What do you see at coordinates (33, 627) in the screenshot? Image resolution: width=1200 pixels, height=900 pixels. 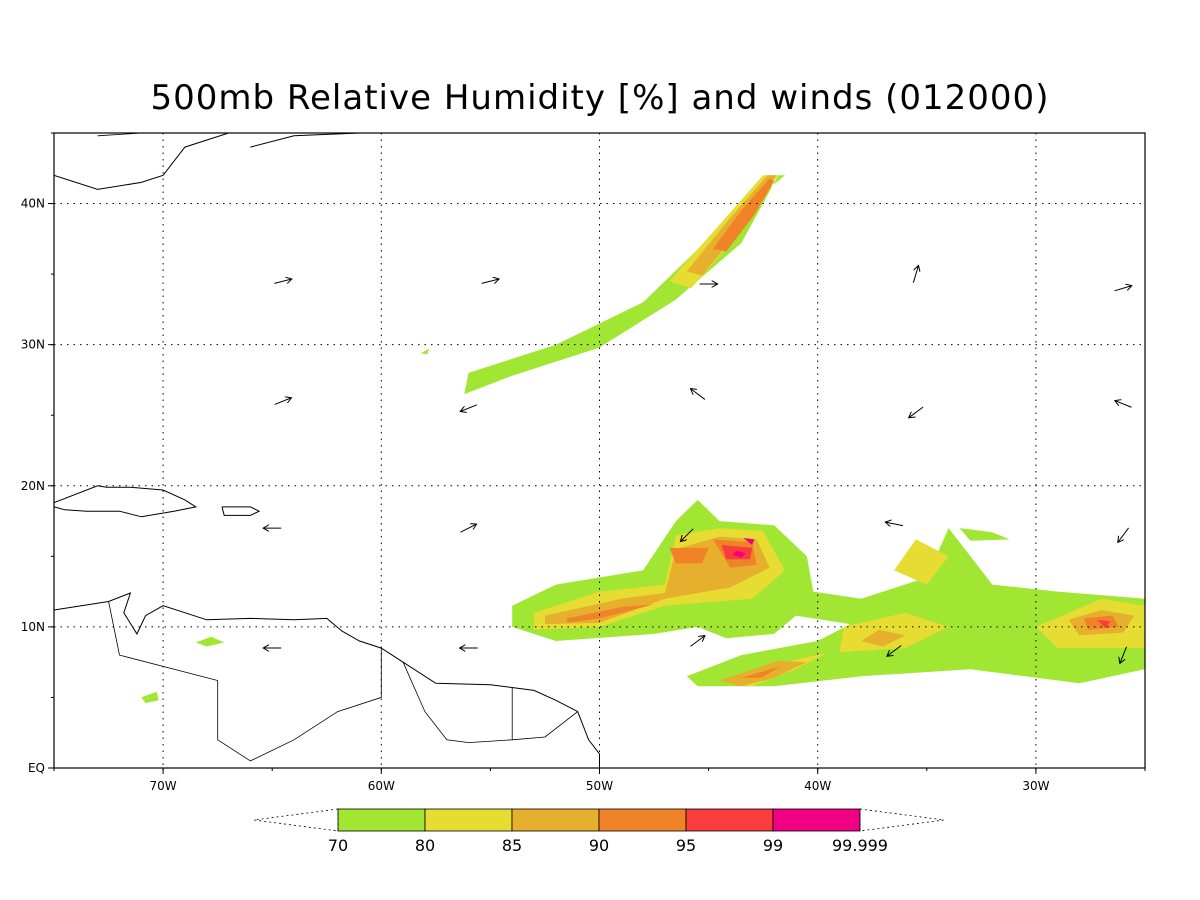 I see `y-tick-label: 10N` at bounding box center [33, 627].